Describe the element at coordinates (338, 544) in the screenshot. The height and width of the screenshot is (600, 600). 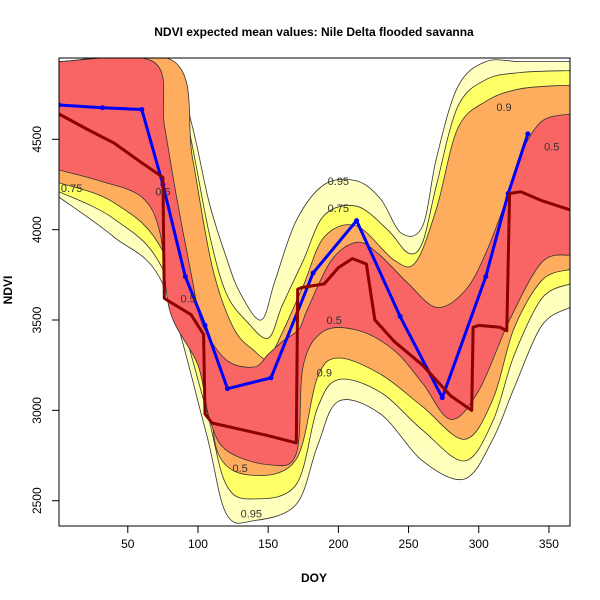
I see `x-tick-label: 200` at that location.